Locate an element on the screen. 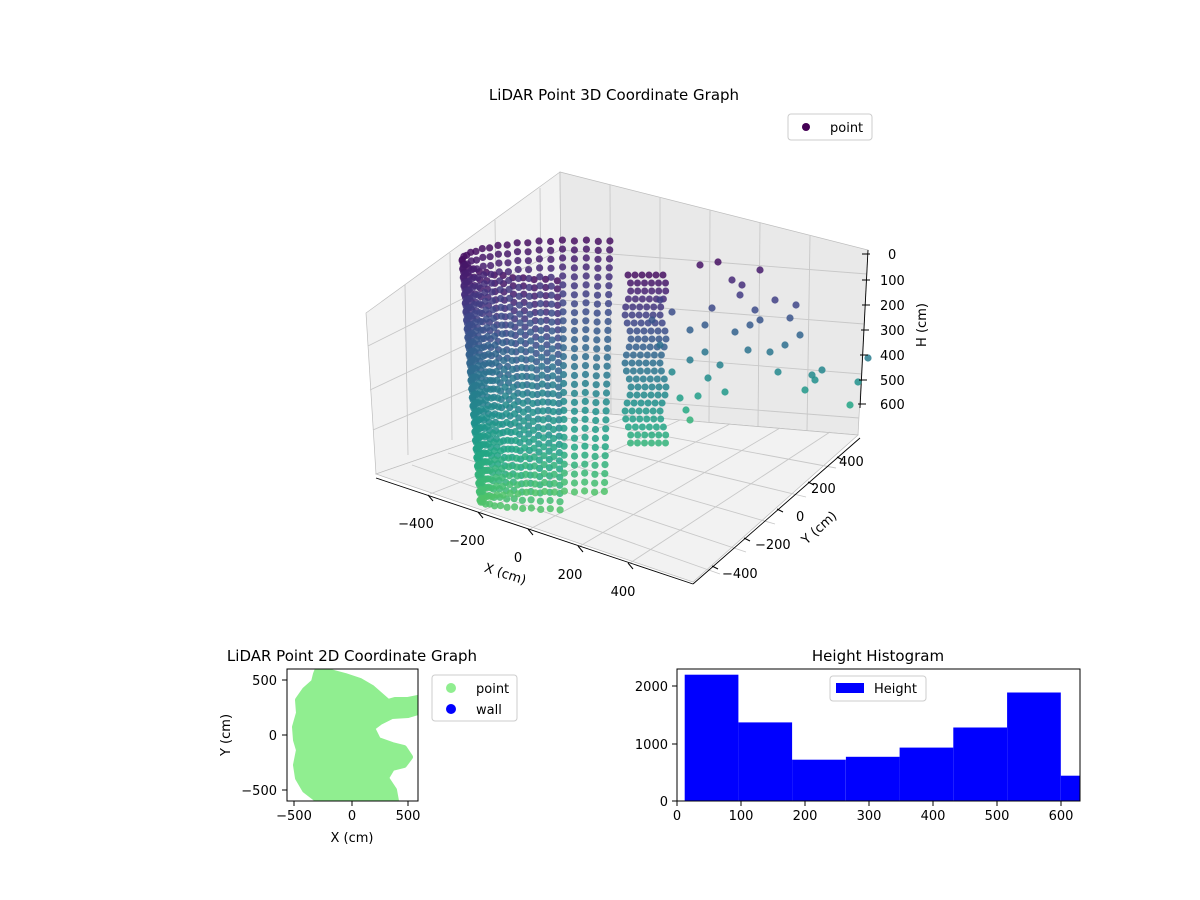  x-tick-label: −200 is located at coordinates (467, 541).